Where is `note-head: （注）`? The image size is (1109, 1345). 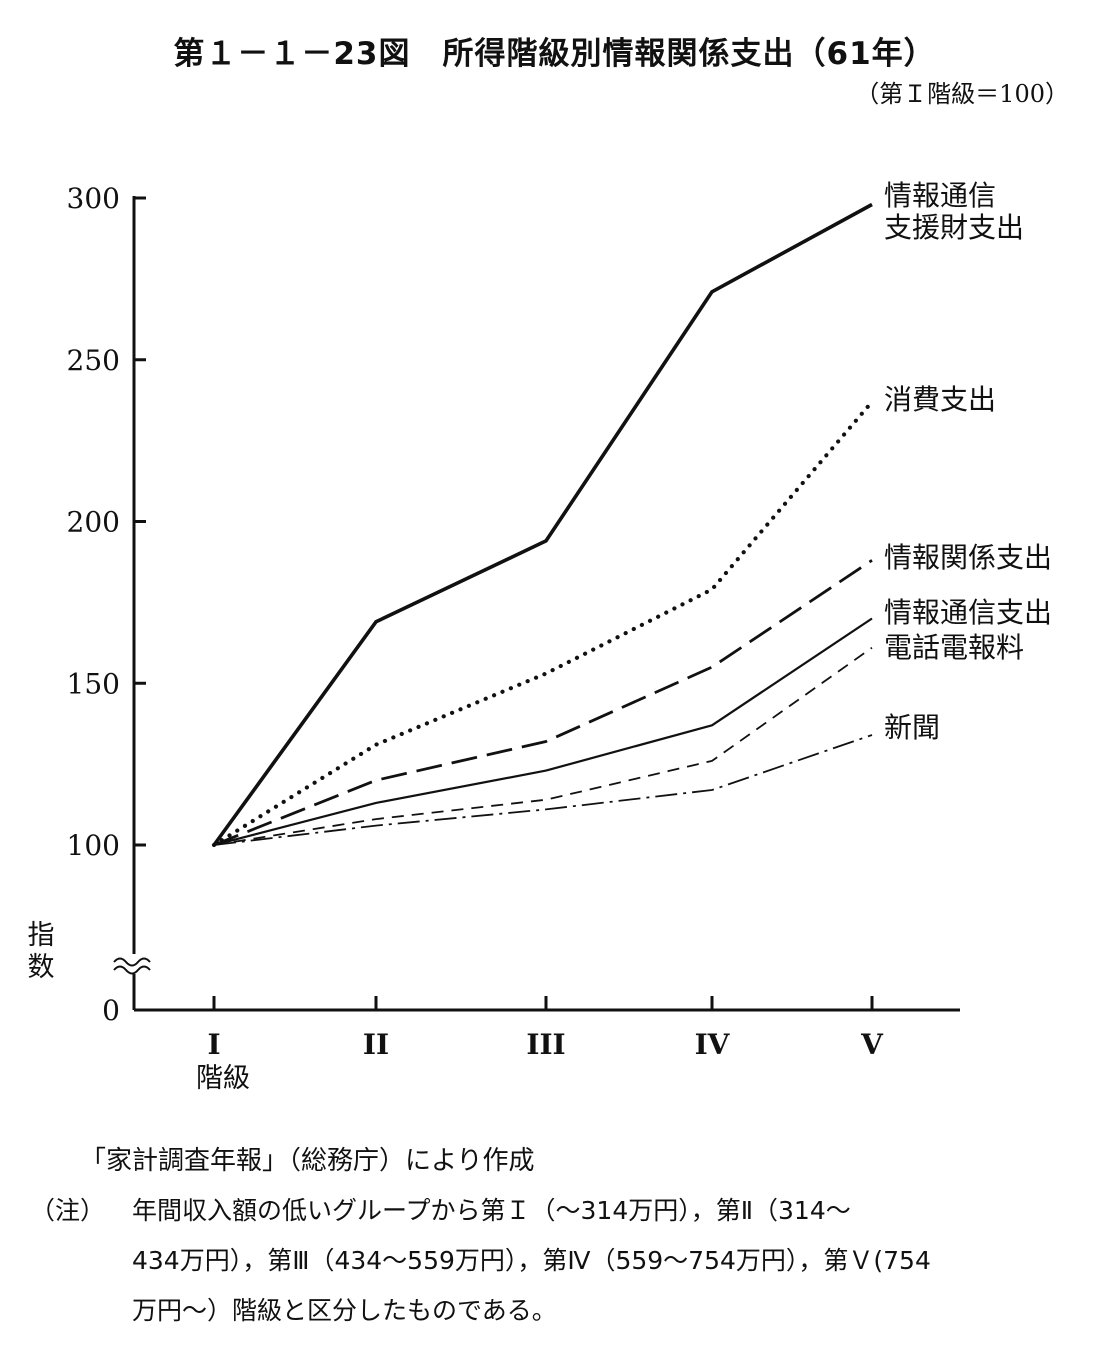
note-head: （注） is located at coordinates (68, 1210).